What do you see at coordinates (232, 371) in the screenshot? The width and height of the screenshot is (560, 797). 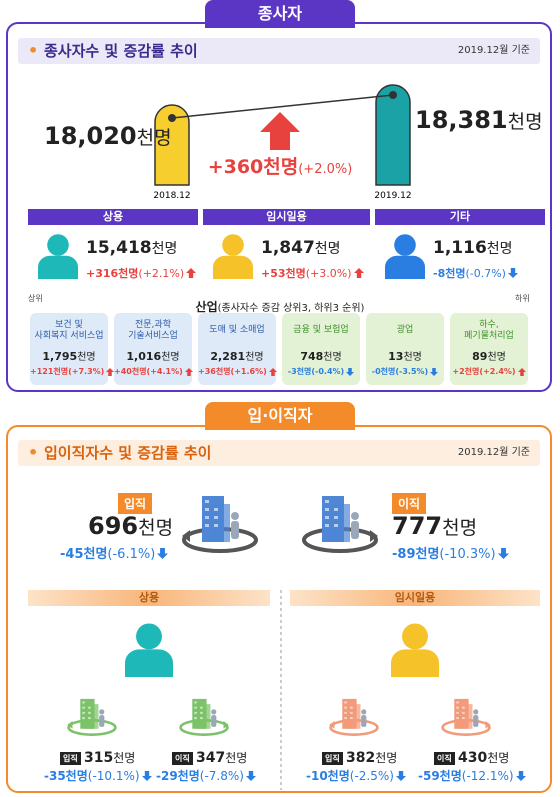 I see `change: +36천명(+1.6%)` at bounding box center [232, 371].